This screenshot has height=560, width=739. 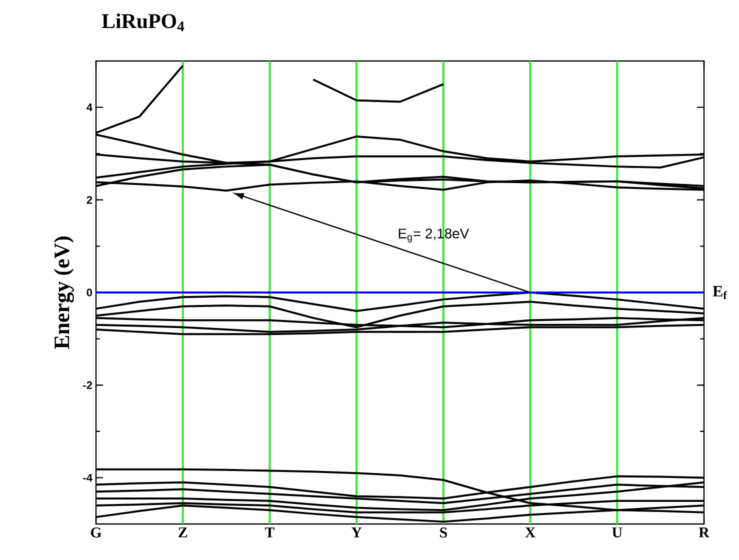 I want to click on x-tick-label: X, so click(x=530, y=533).